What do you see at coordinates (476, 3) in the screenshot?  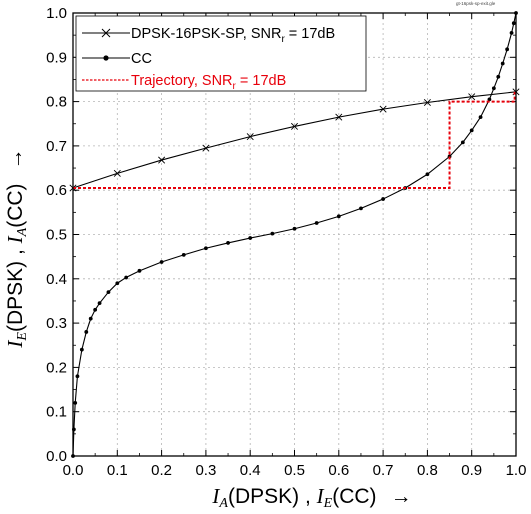 I see `file-tag: gt-16psk-sp-exit.gle` at bounding box center [476, 3].